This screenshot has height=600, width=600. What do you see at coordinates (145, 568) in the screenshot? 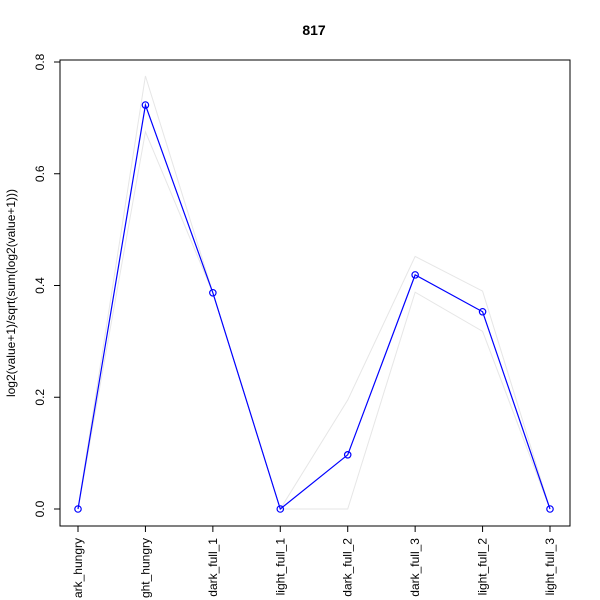
I see `x-tick-label: ght_hungry` at bounding box center [145, 568].